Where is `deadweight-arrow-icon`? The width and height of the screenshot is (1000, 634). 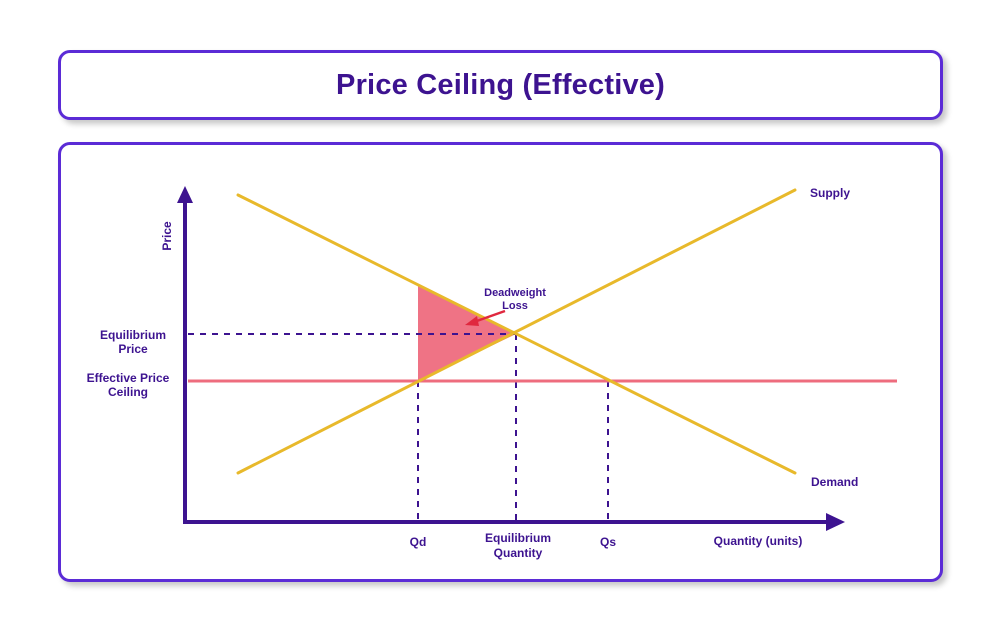
deadweight-arrow-icon is located at coordinates (485, 317).